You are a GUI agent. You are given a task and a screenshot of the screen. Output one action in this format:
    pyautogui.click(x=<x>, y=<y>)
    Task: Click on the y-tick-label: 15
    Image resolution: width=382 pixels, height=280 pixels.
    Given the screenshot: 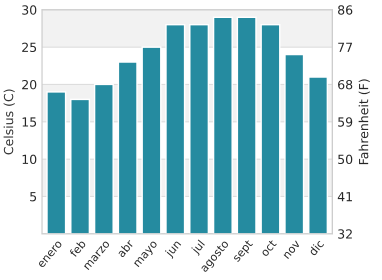 What is the action you would take?
    pyautogui.click(x=29, y=122)
    